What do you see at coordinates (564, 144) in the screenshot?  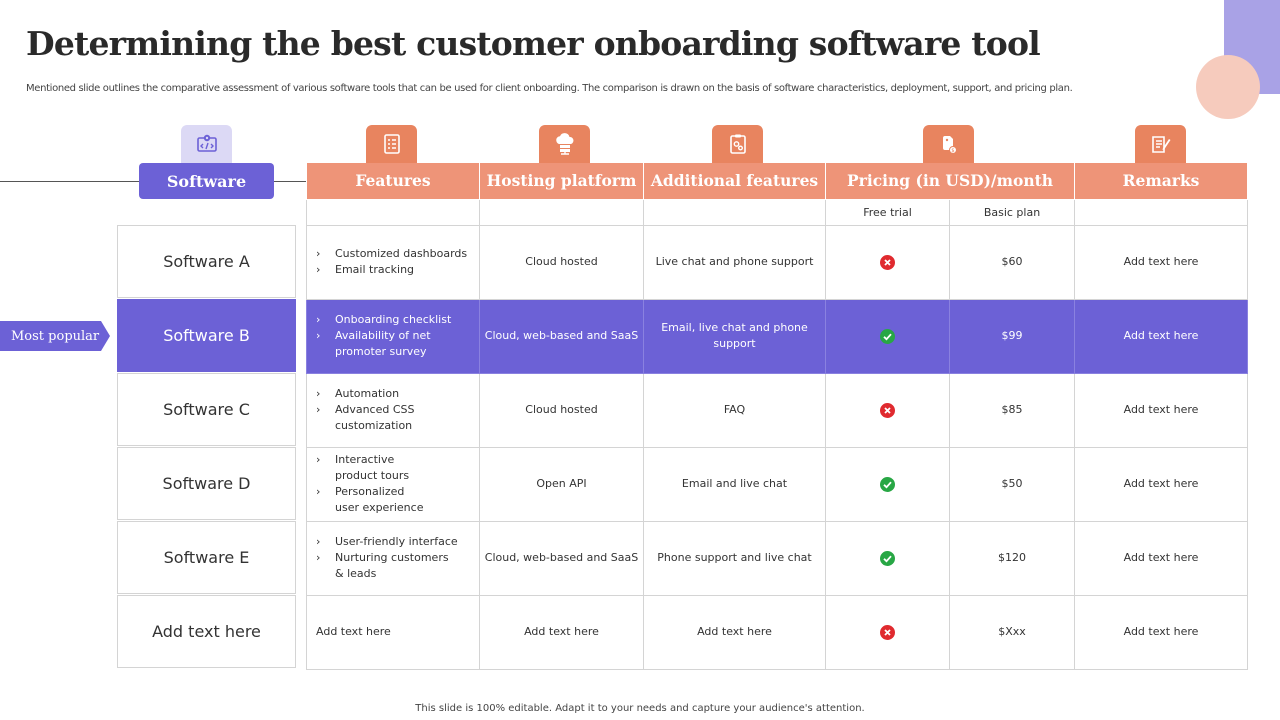 I see `cloud-server-icon` at bounding box center [564, 144].